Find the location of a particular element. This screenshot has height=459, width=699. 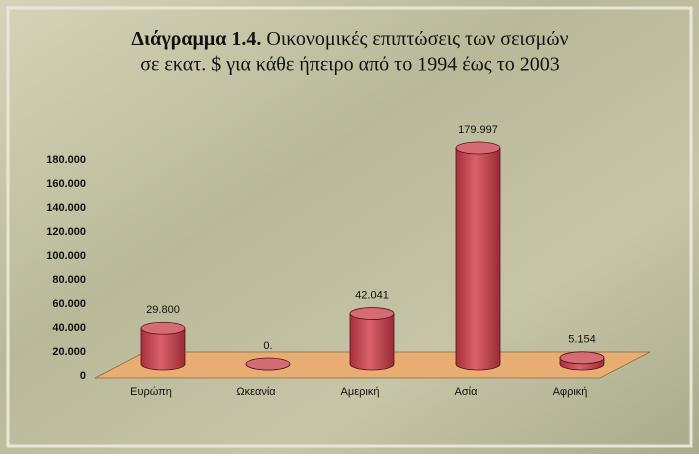

y-tick-label: 120.000 is located at coordinates (66, 232).